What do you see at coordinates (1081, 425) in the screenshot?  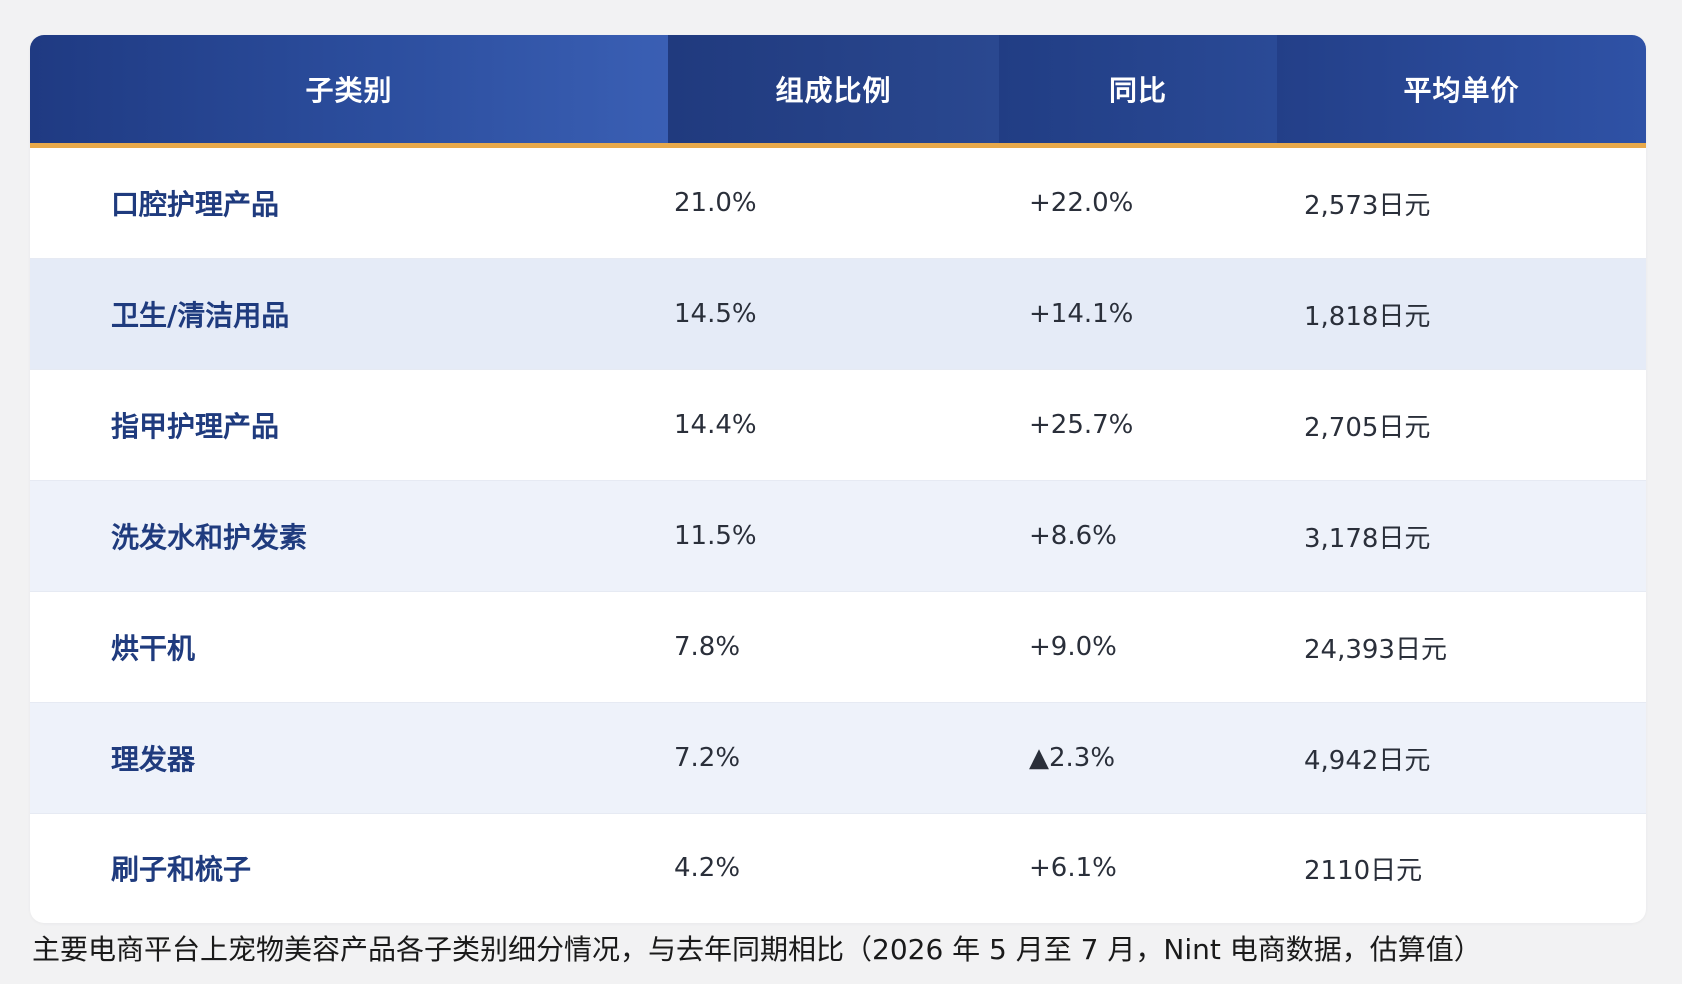 I see `yoy-cell: +25.7%` at bounding box center [1081, 425].